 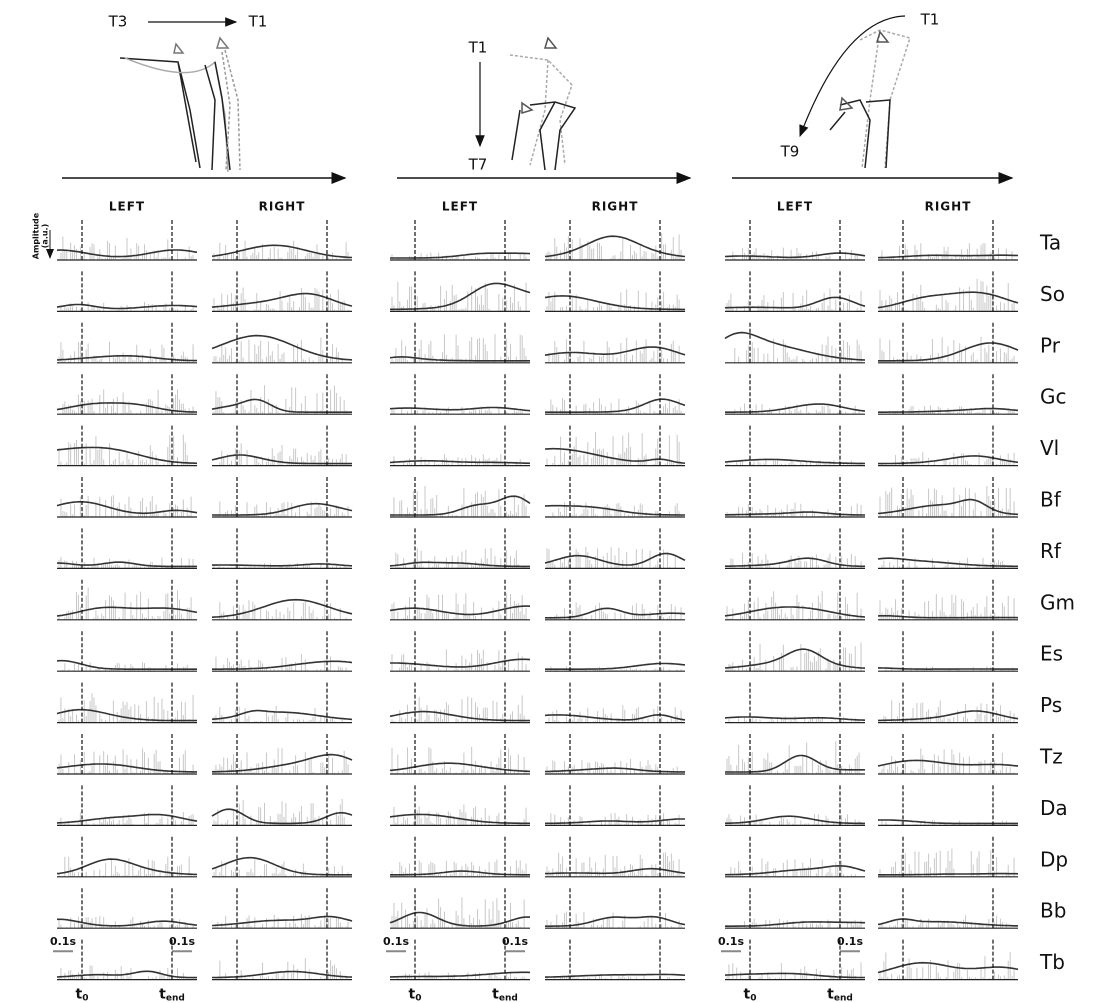 I want to click on transition-from: T1, so click(x=930, y=20).